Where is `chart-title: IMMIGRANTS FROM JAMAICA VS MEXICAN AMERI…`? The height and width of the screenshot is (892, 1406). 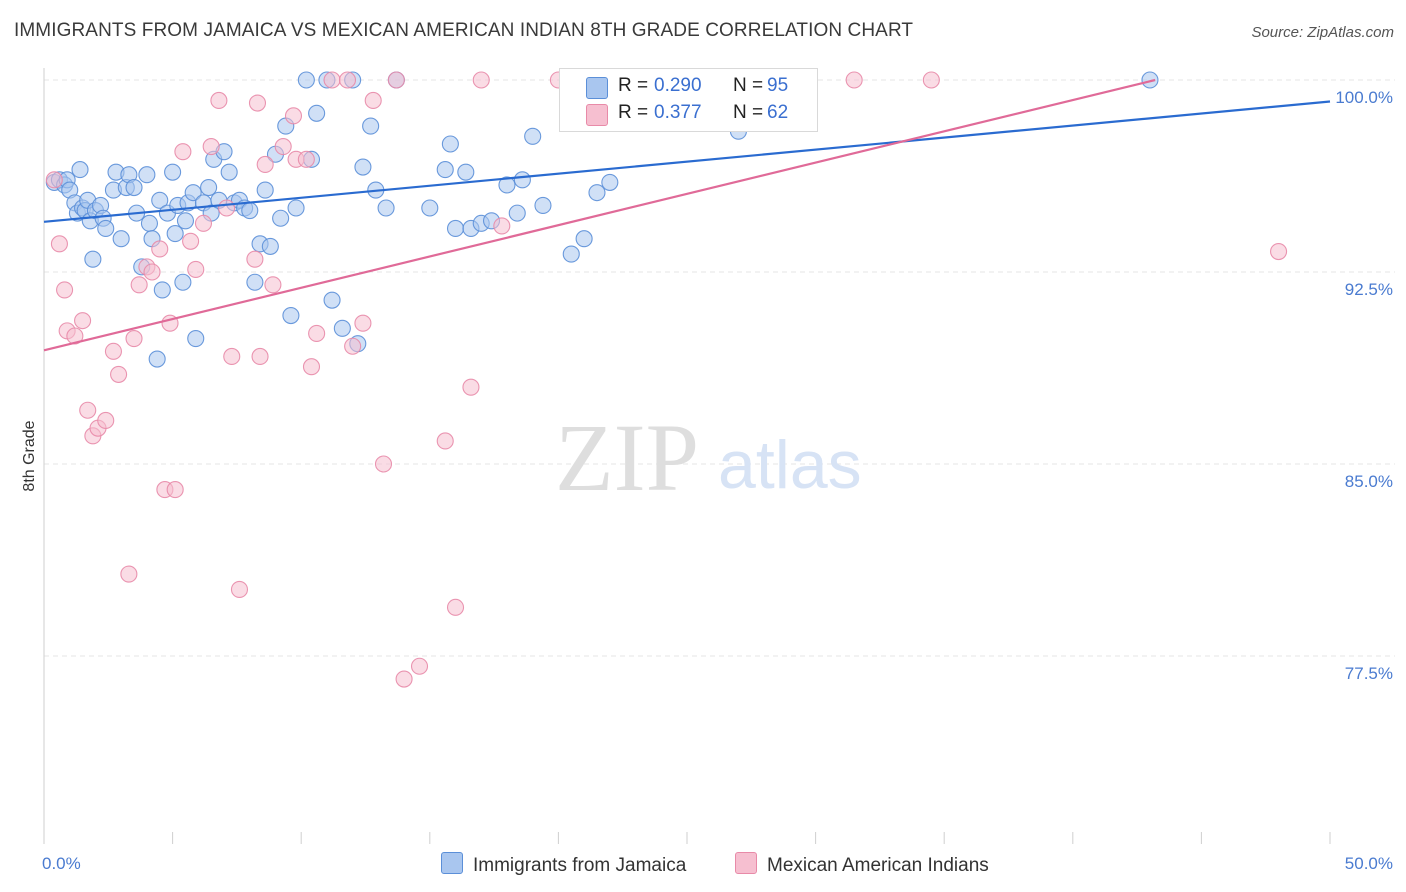 chart-title: IMMIGRANTS FROM JAMAICA VS MEXICAN AMERI… is located at coordinates (464, 30).